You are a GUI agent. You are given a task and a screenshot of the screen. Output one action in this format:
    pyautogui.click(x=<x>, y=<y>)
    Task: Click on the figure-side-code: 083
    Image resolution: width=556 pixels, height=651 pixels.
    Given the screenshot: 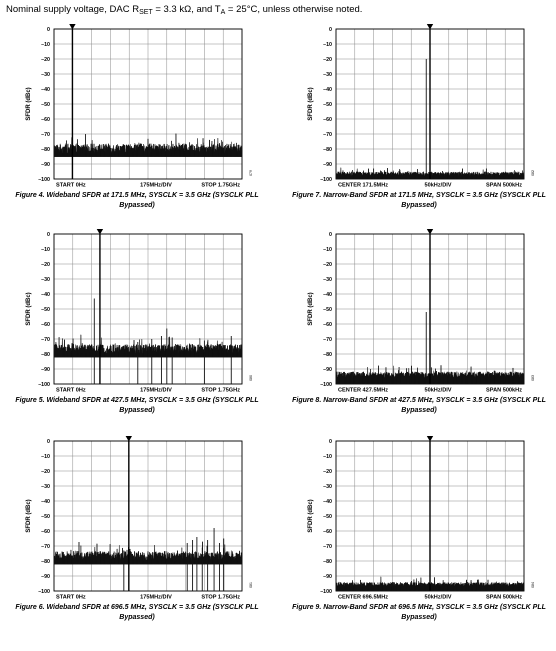 What is the action you would take?
    pyautogui.click(x=533, y=378)
    